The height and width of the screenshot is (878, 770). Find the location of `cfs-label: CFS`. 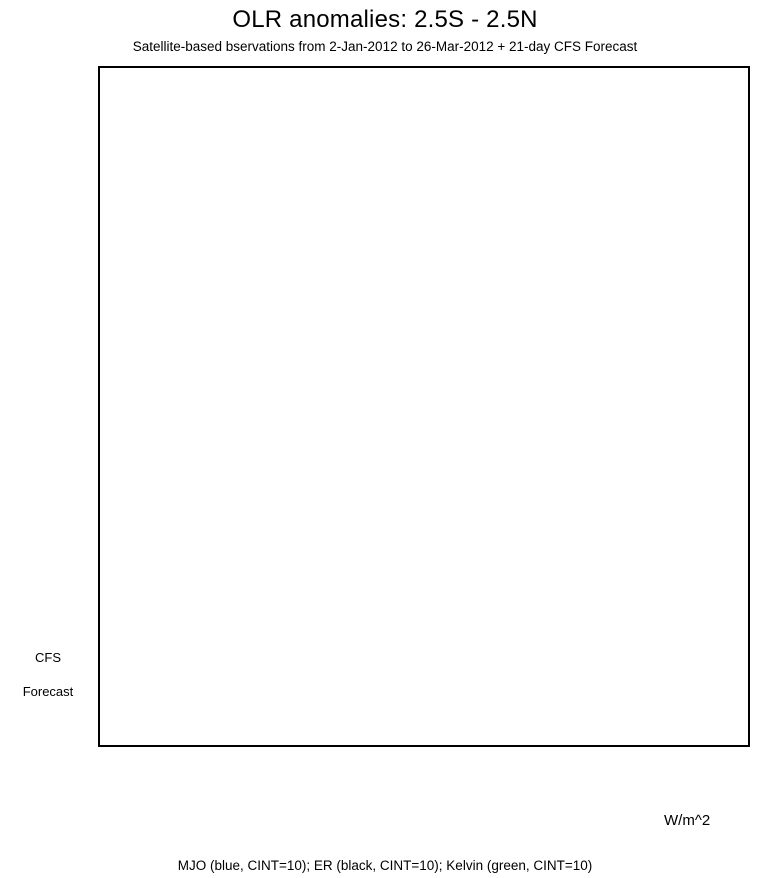

cfs-label: CFS is located at coordinates (48, 657).